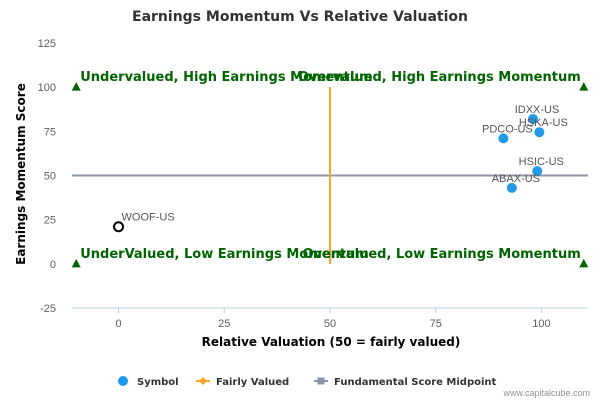 The width and height of the screenshot is (600, 400). Describe the element at coordinates (224, 324) in the screenshot. I see `x-tick-label: 25` at that location.